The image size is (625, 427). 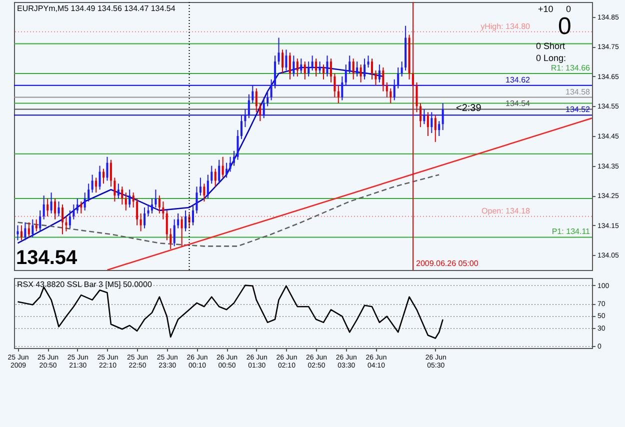 What do you see at coordinates (228, 210) in the screenshot?
I see `line-series` at bounding box center [228, 210].